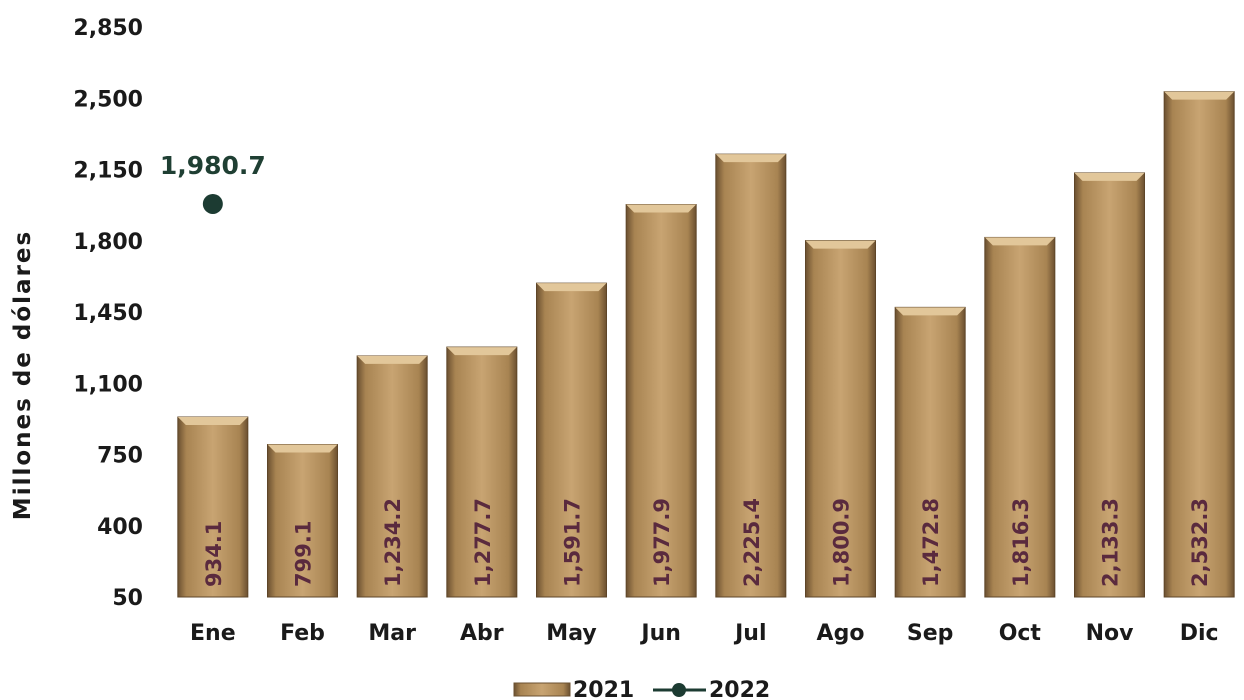 The height and width of the screenshot is (700, 1244). What do you see at coordinates (641, 689) in the screenshot?
I see `legend: 2021 2022` at bounding box center [641, 689].